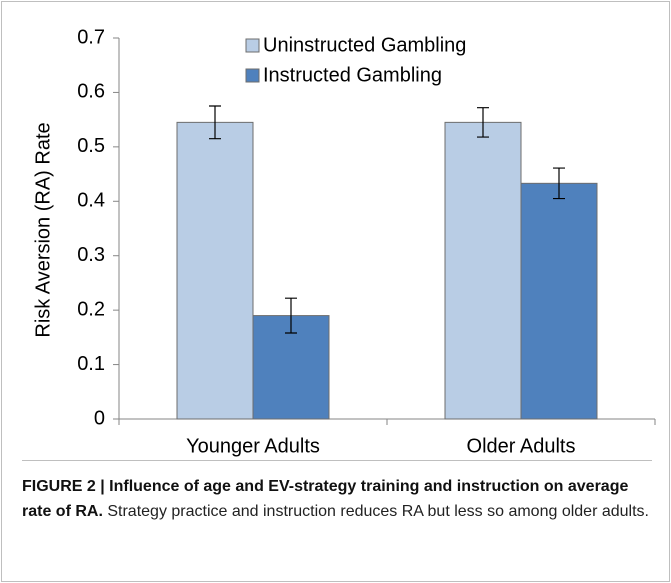  I want to click on y-axis-label: Risk Aversion (RA) Rate, so click(43, 229).